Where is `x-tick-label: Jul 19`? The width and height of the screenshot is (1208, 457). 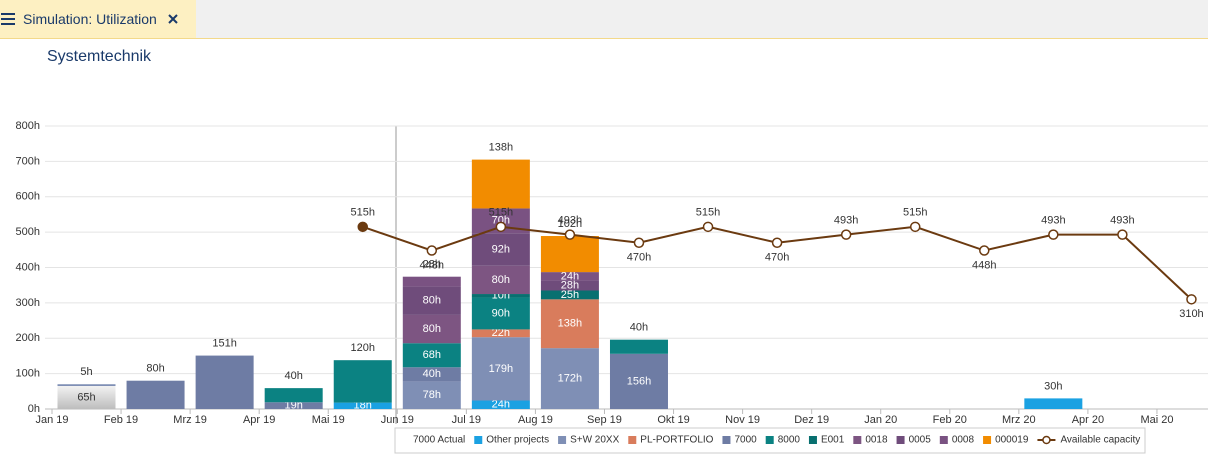
x-tick-label: Jul 19 is located at coordinates (466, 420).